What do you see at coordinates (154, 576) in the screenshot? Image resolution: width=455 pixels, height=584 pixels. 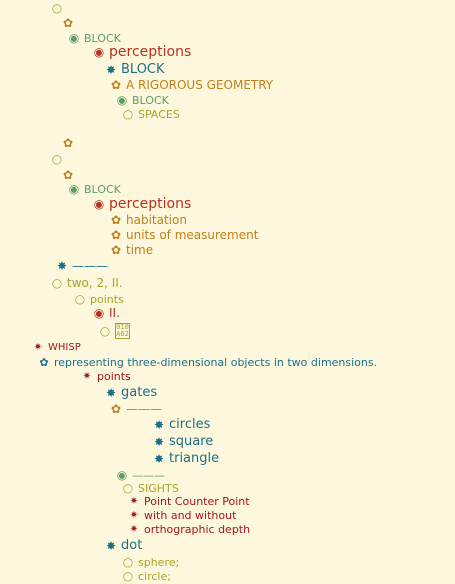 I see `node-label: circle;` at bounding box center [154, 576].